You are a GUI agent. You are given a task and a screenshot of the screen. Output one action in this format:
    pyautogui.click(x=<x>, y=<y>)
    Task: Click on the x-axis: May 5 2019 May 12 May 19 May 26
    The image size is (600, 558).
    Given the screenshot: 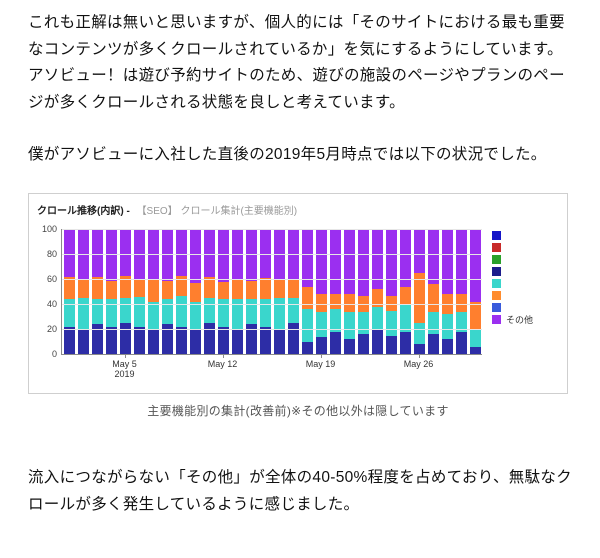 What is the action you would take?
    pyautogui.click(x=271, y=371)
    